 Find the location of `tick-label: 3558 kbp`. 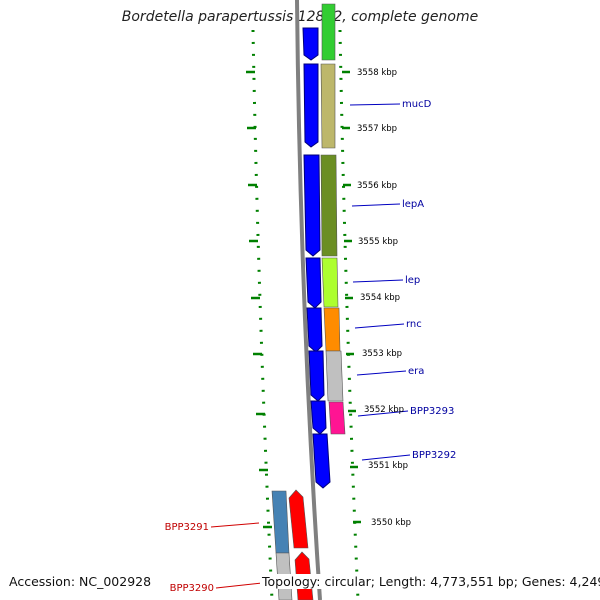

tick-label: 3558 kbp is located at coordinates (377, 73).